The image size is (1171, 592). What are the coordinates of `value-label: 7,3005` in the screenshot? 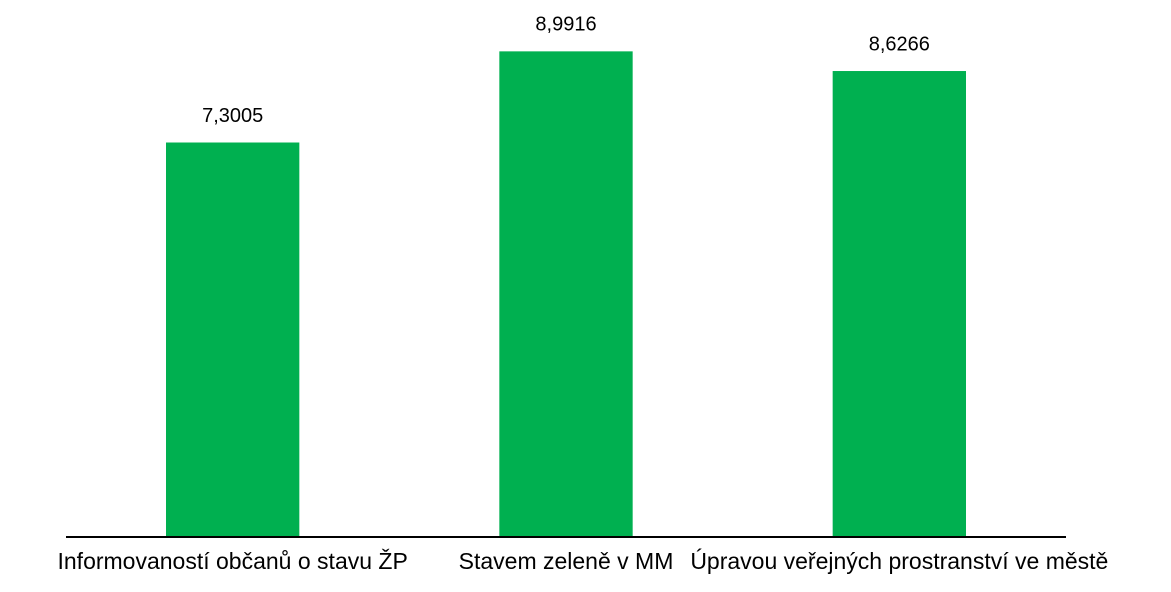 It's located at (232, 116).